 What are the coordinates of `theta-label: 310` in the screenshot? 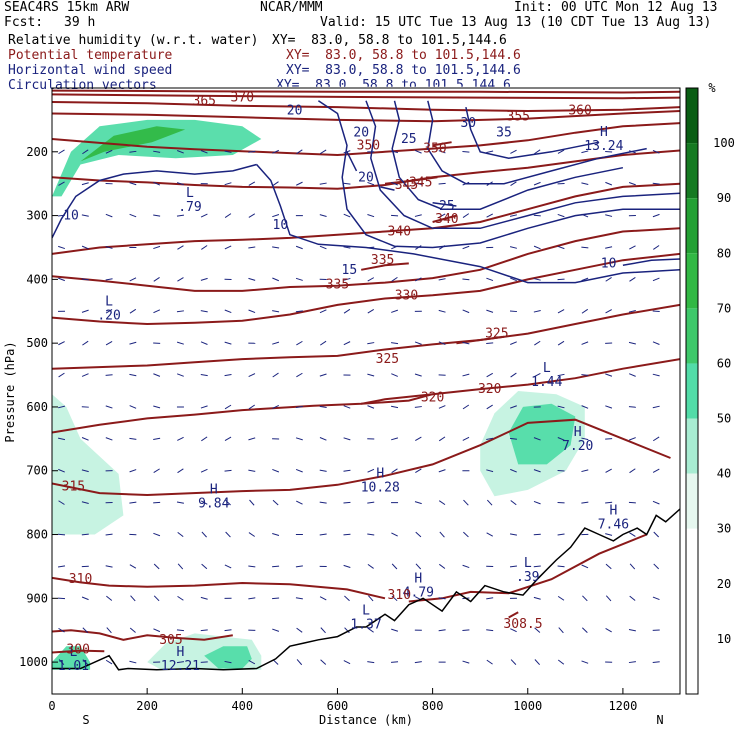 It's located at (399, 595).